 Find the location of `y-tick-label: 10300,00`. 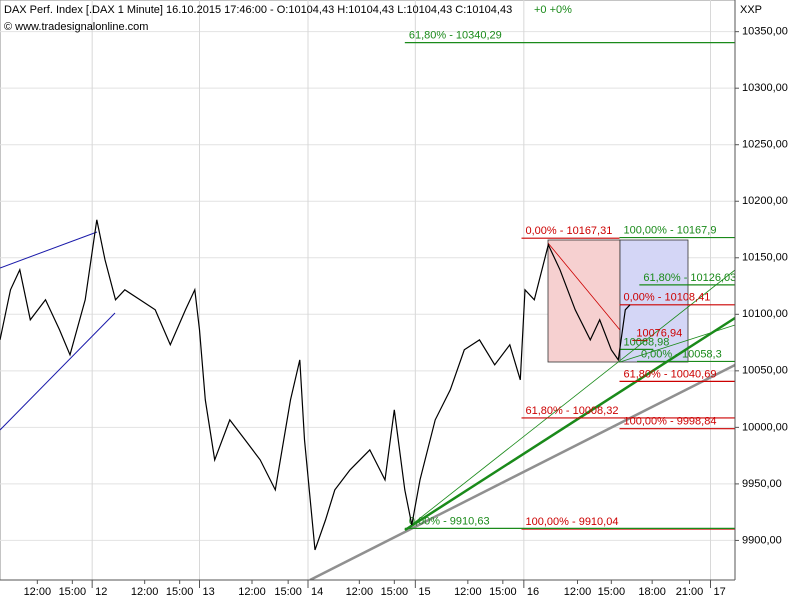

y-tick-label: 10300,00 is located at coordinates (765, 88).